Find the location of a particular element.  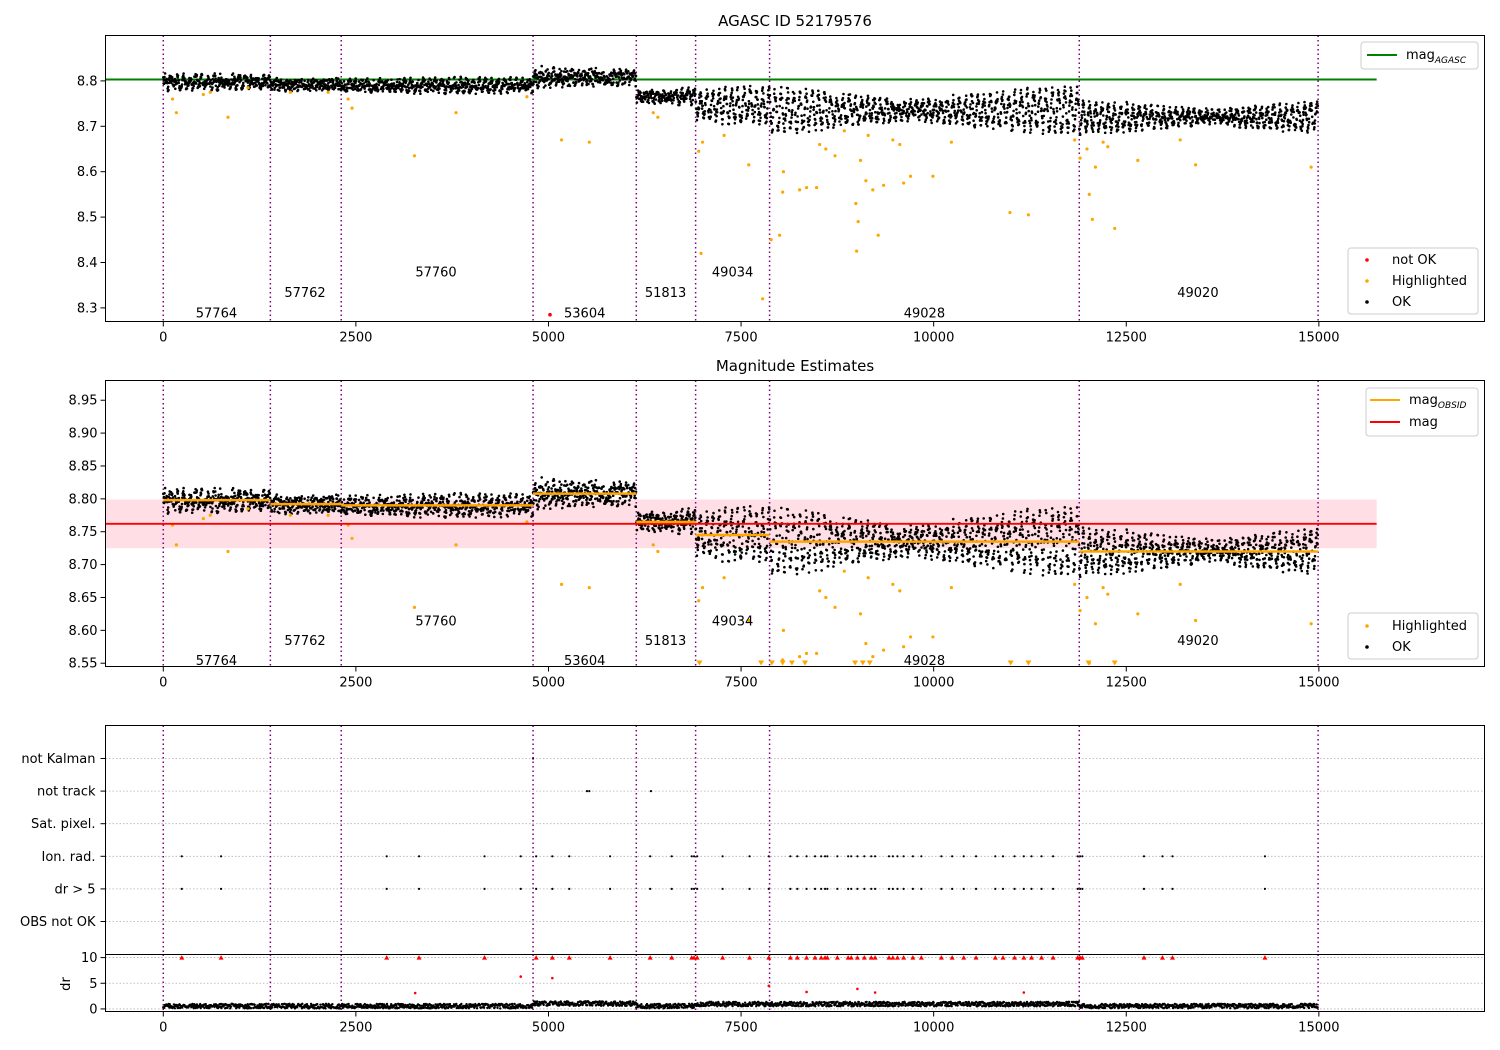

obsid-label: 57764 is located at coordinates (216, 313).